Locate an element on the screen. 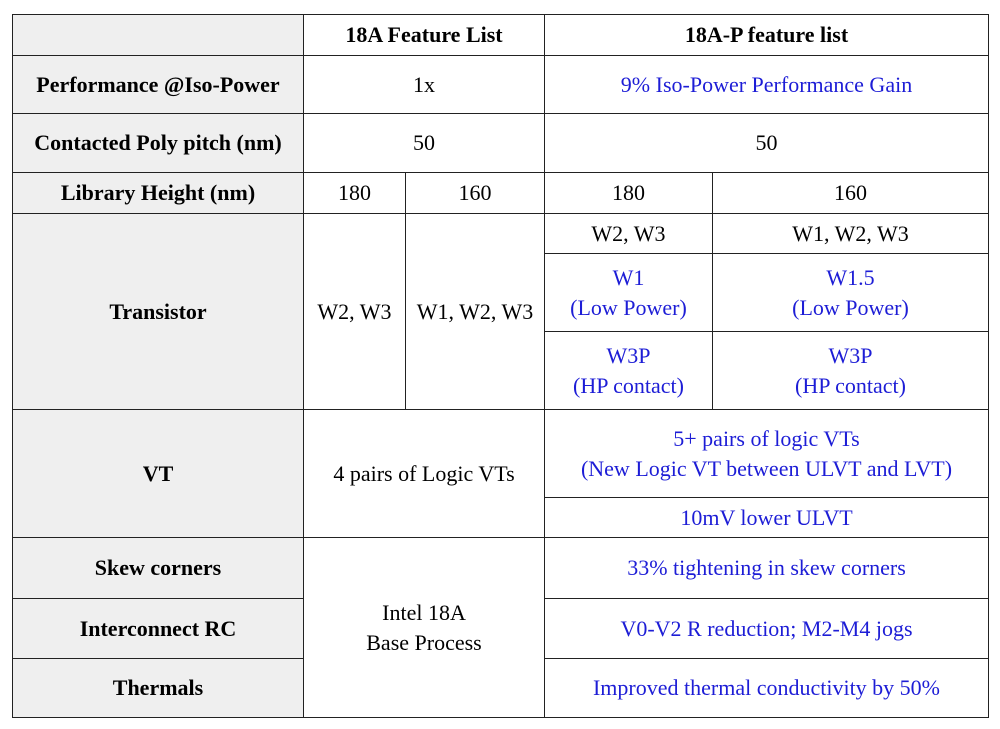 This screenshot has width=1000, height=729. skew-18a-p: 33% tightening in skew corners is located at coordinates (766, 568).